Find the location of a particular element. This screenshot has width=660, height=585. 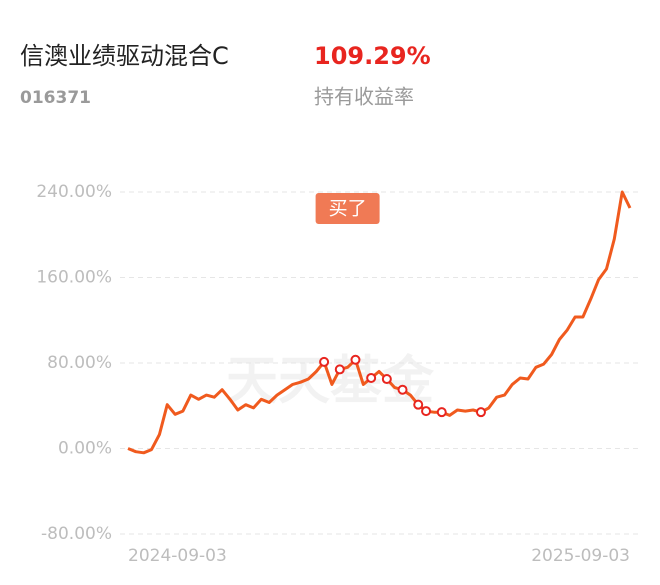

y-tick-label: 240.00% is located at coordinates (74, 192).